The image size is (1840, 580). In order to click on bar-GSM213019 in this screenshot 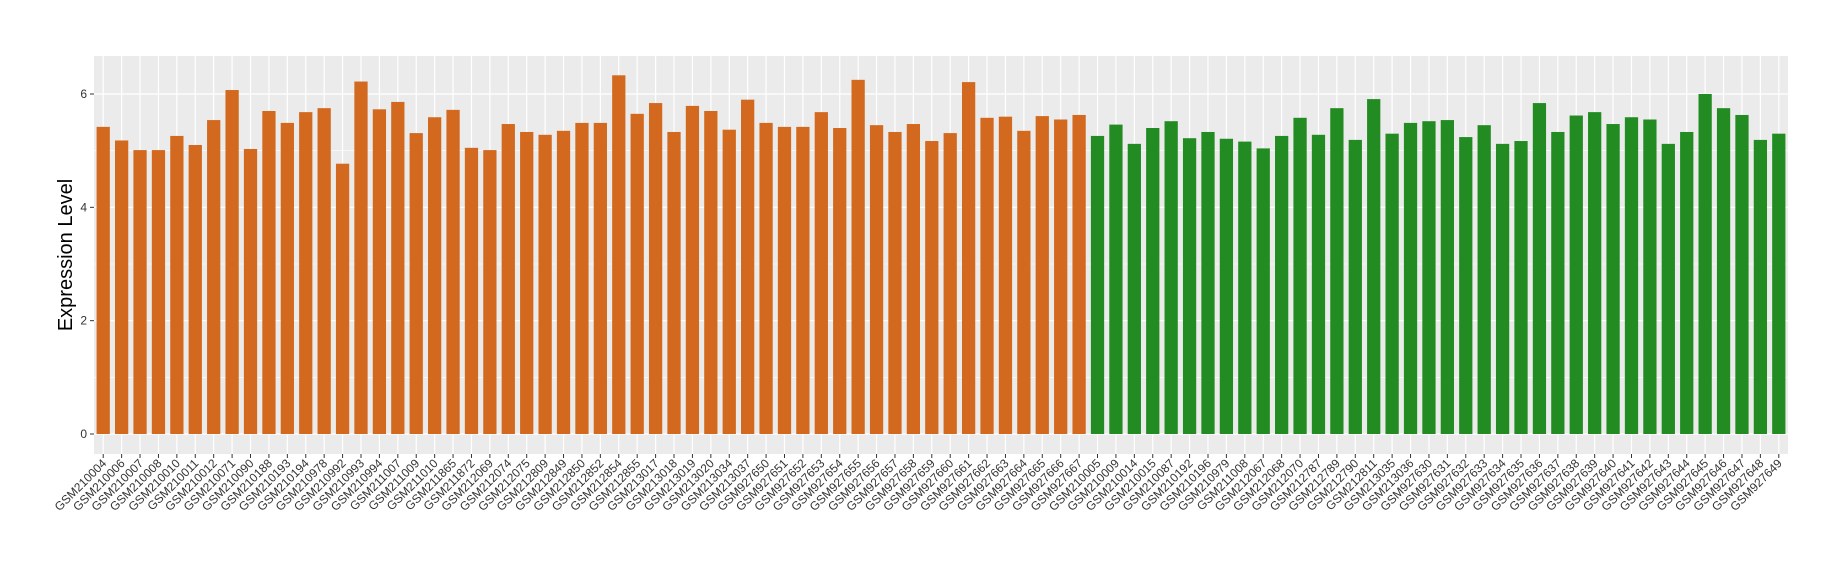, I will do `click(692, 270)`.